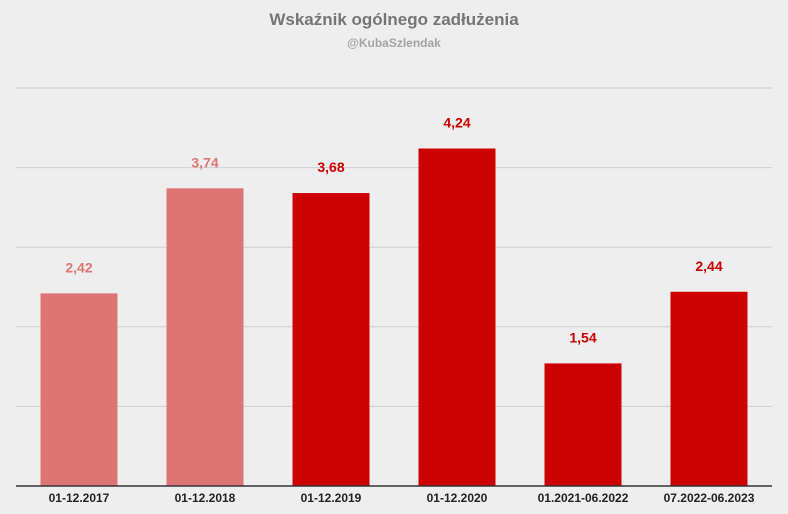 This screenshot has height=514, width=788. I want to click on x-tick-label: 01-12.2018, so click(205, 498).